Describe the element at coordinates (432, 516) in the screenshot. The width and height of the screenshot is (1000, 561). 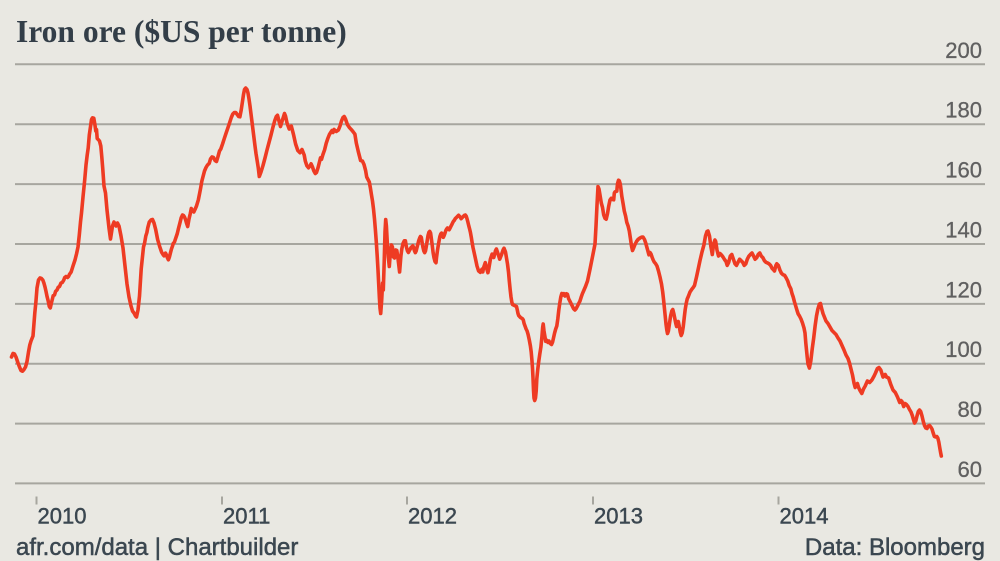
I see `svg-text: 2012` at that location.